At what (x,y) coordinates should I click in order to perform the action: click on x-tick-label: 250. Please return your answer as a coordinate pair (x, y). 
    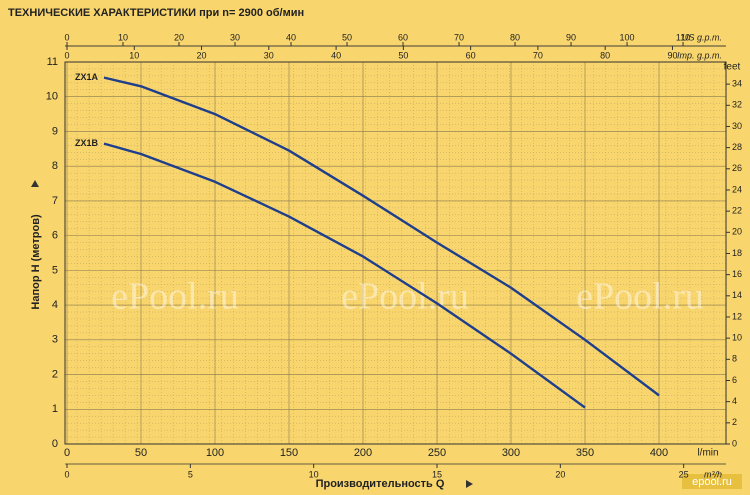
    Looking at the image, I should click on (437, 453).